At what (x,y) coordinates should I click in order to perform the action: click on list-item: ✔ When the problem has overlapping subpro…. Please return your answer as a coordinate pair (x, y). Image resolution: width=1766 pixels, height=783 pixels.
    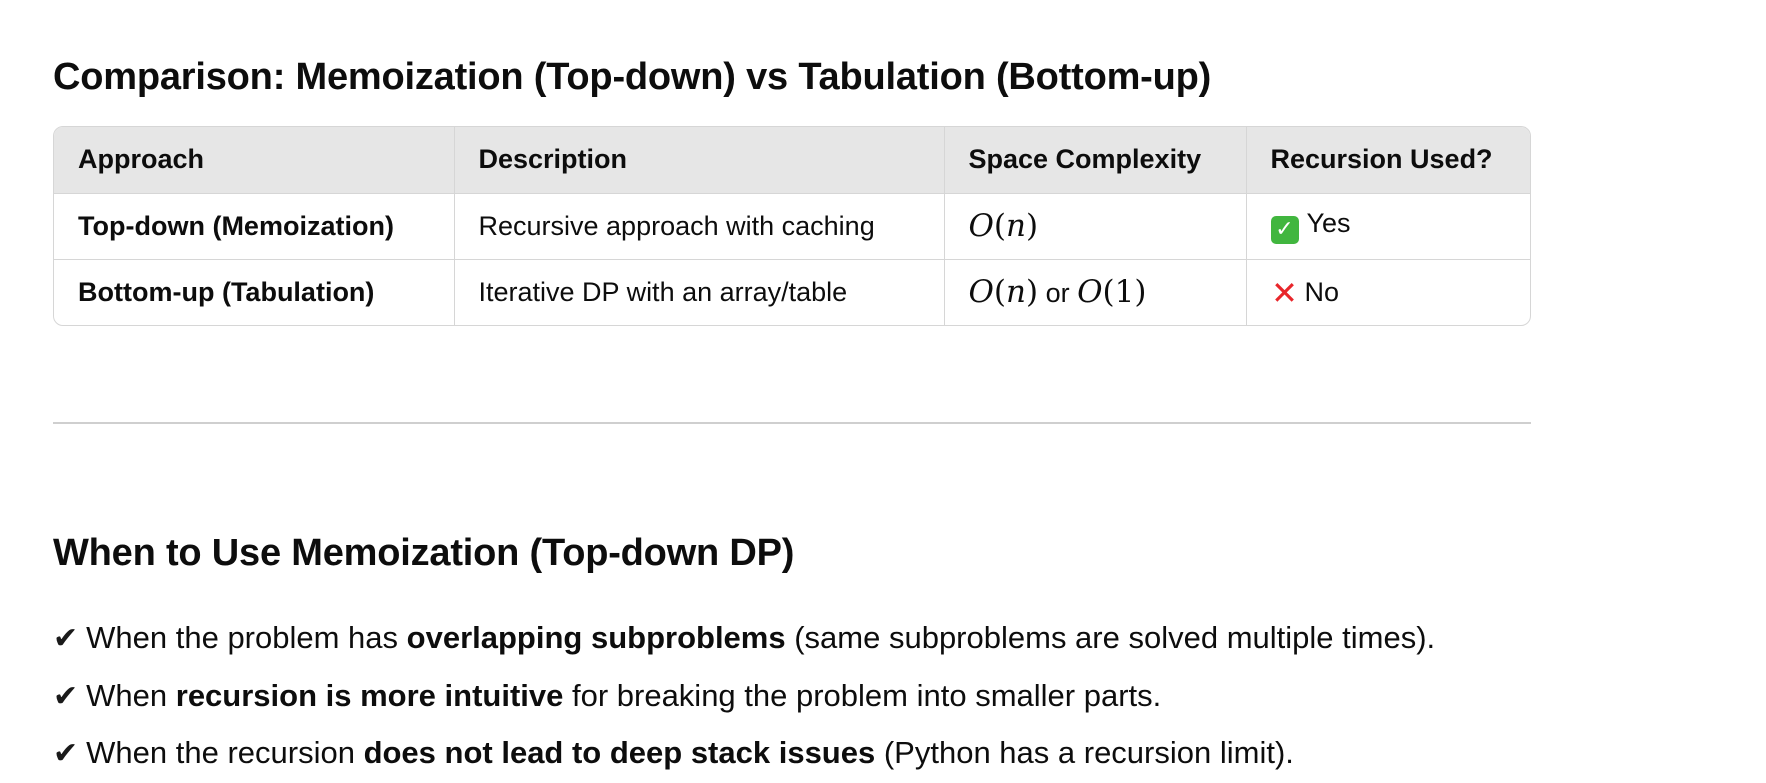
    Looking at the image, I should click on (744, 639).